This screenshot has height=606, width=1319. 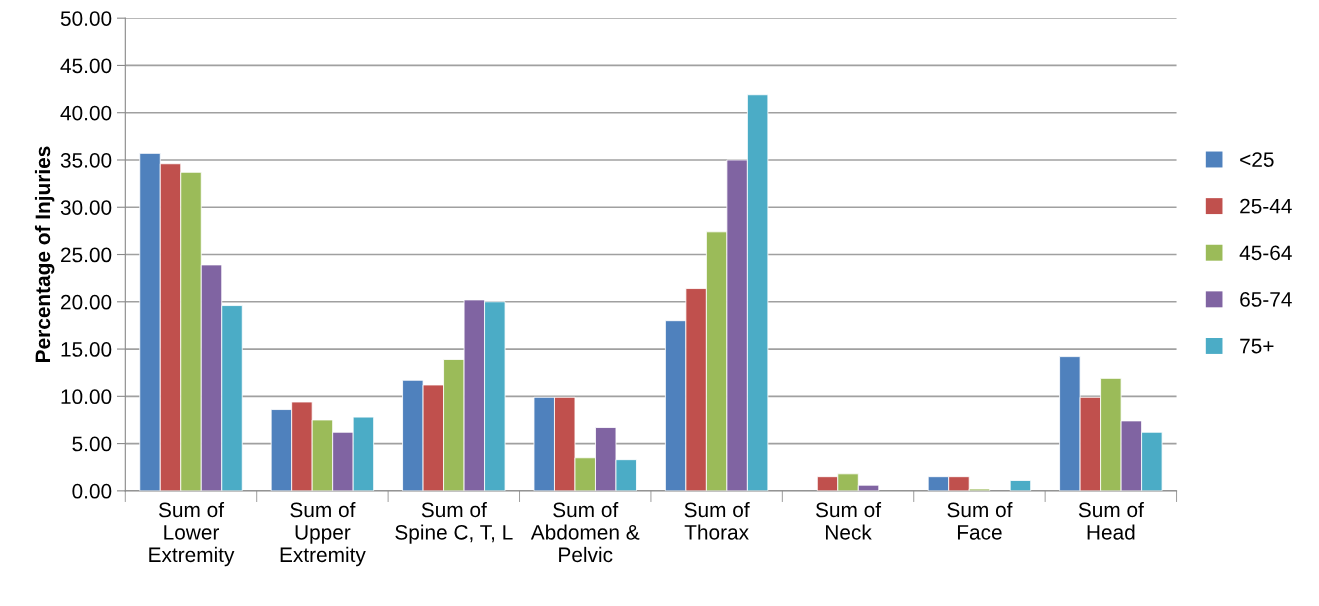 I want to click on y-tick-label: 45.00, so click(x=86, y=66).